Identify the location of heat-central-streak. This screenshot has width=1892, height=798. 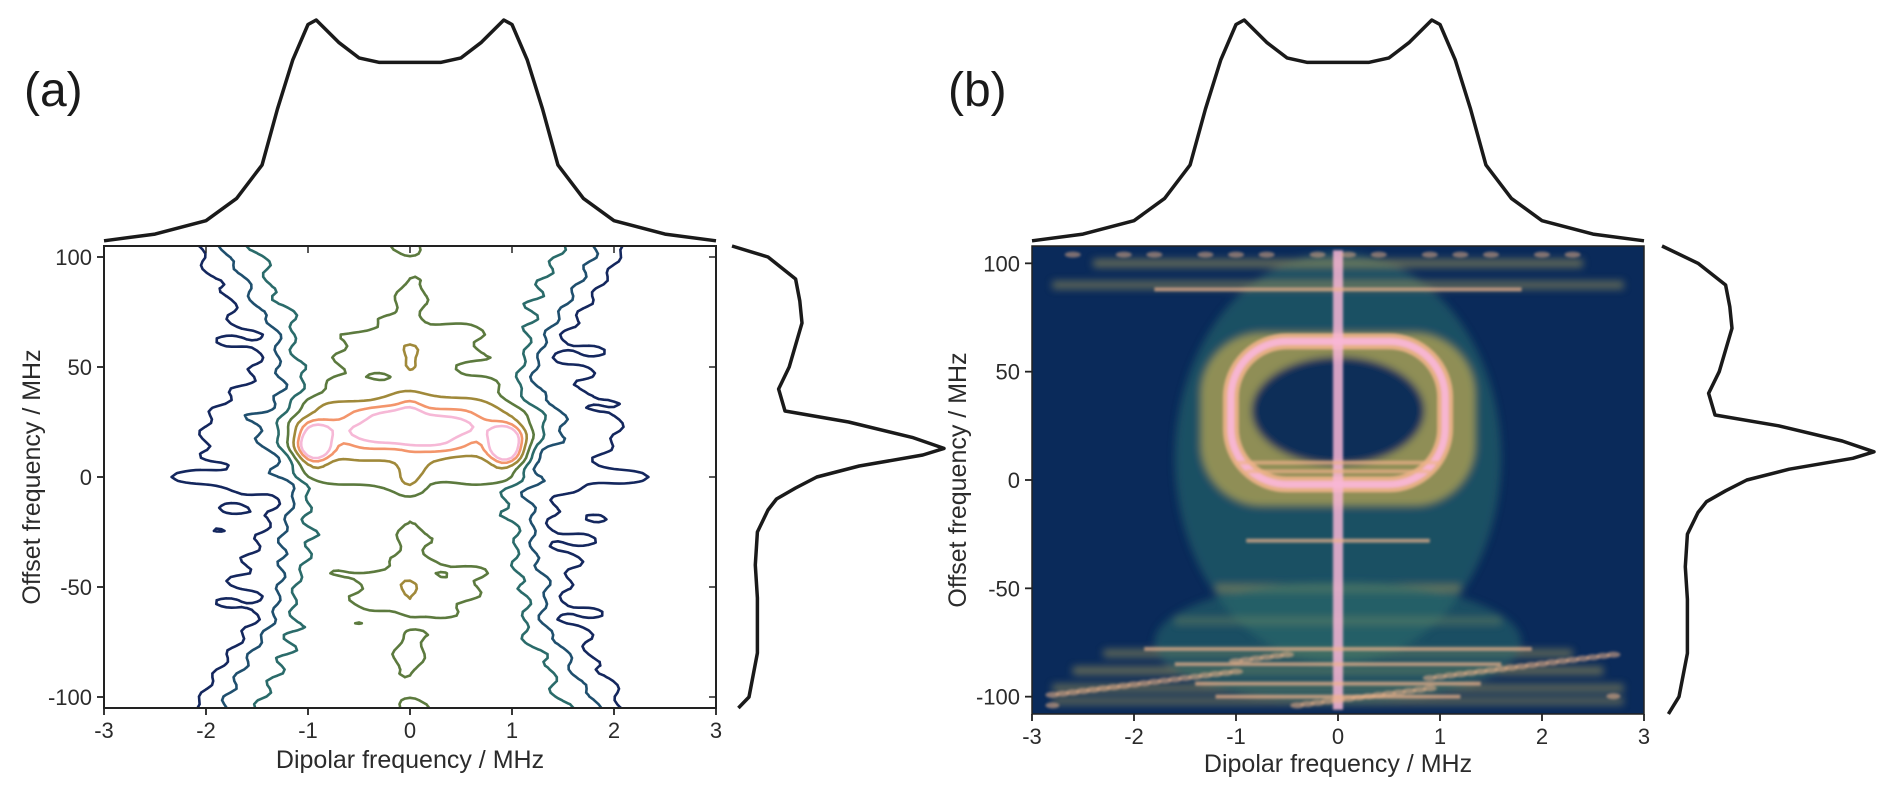
(1338, 480).